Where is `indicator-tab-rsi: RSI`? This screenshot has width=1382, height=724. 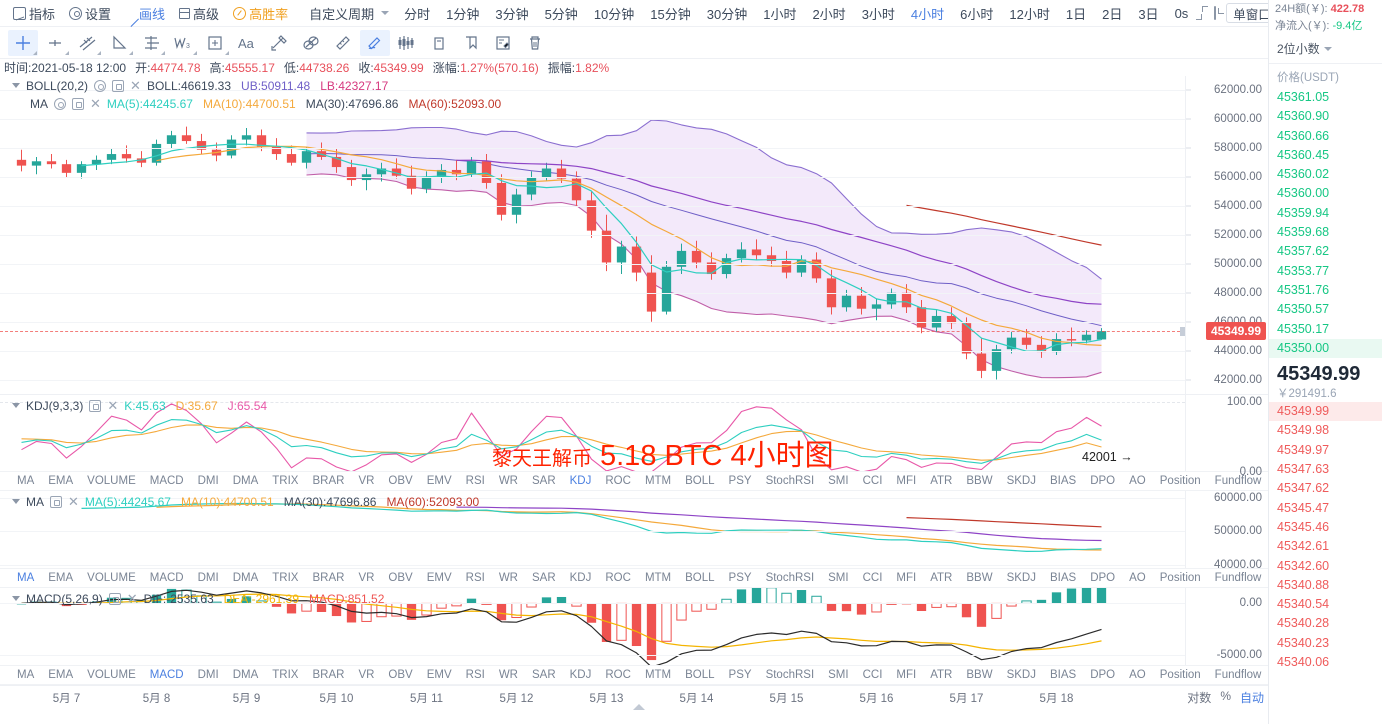
indicator-tab-rsi: RSI is located at coordinates (475, 481).